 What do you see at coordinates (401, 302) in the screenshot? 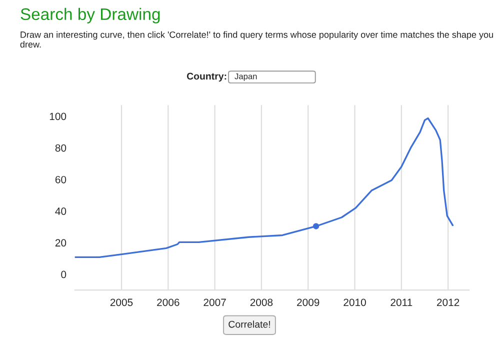
I see `x-tick-label: 2011` at bounding box center [401, 302].